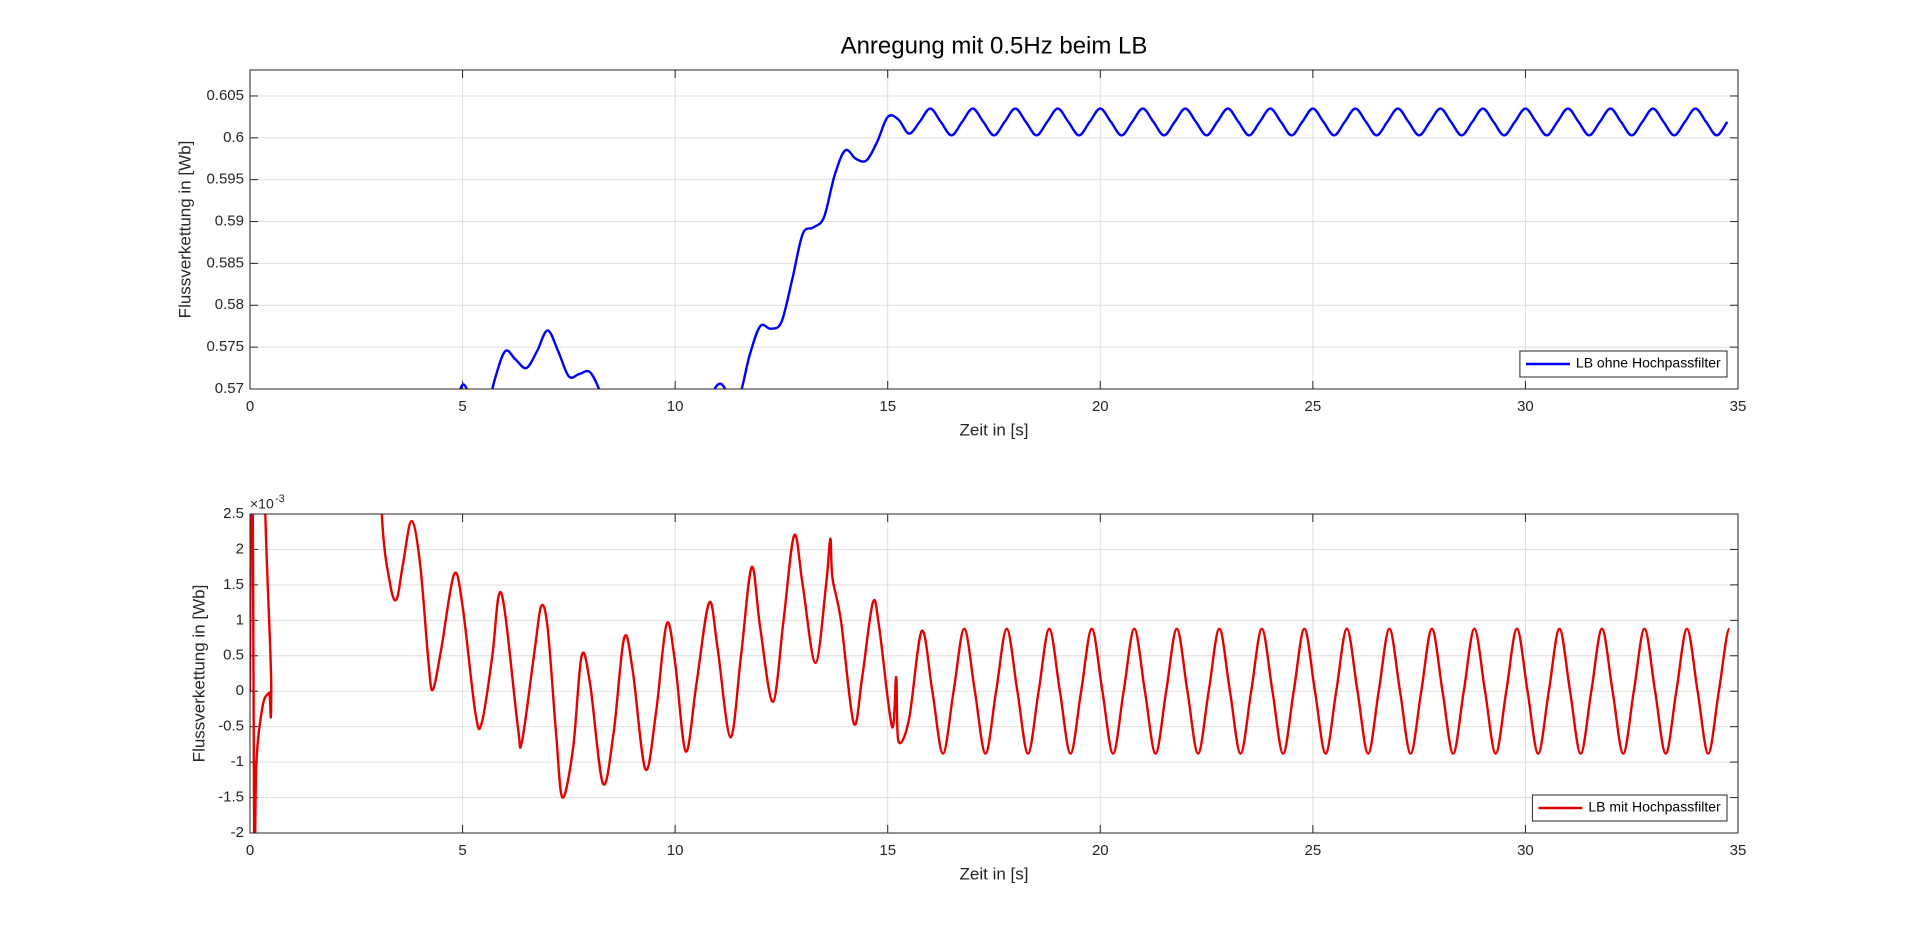  I want to click on y-tick-label: 2.5, so click(233, 513).